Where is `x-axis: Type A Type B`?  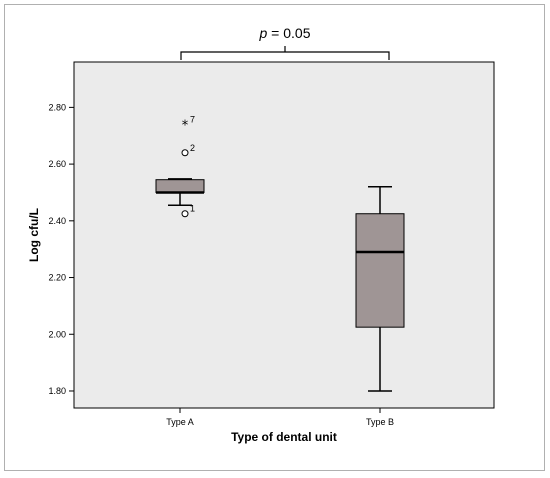
x-axis: Type A Type B is located at coordinates (280, 417).